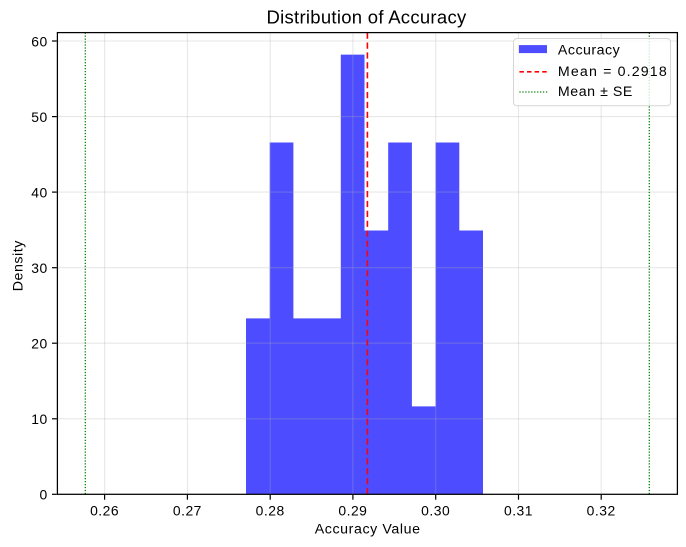  I want to click on svg-text: 50, so click(39, 117).